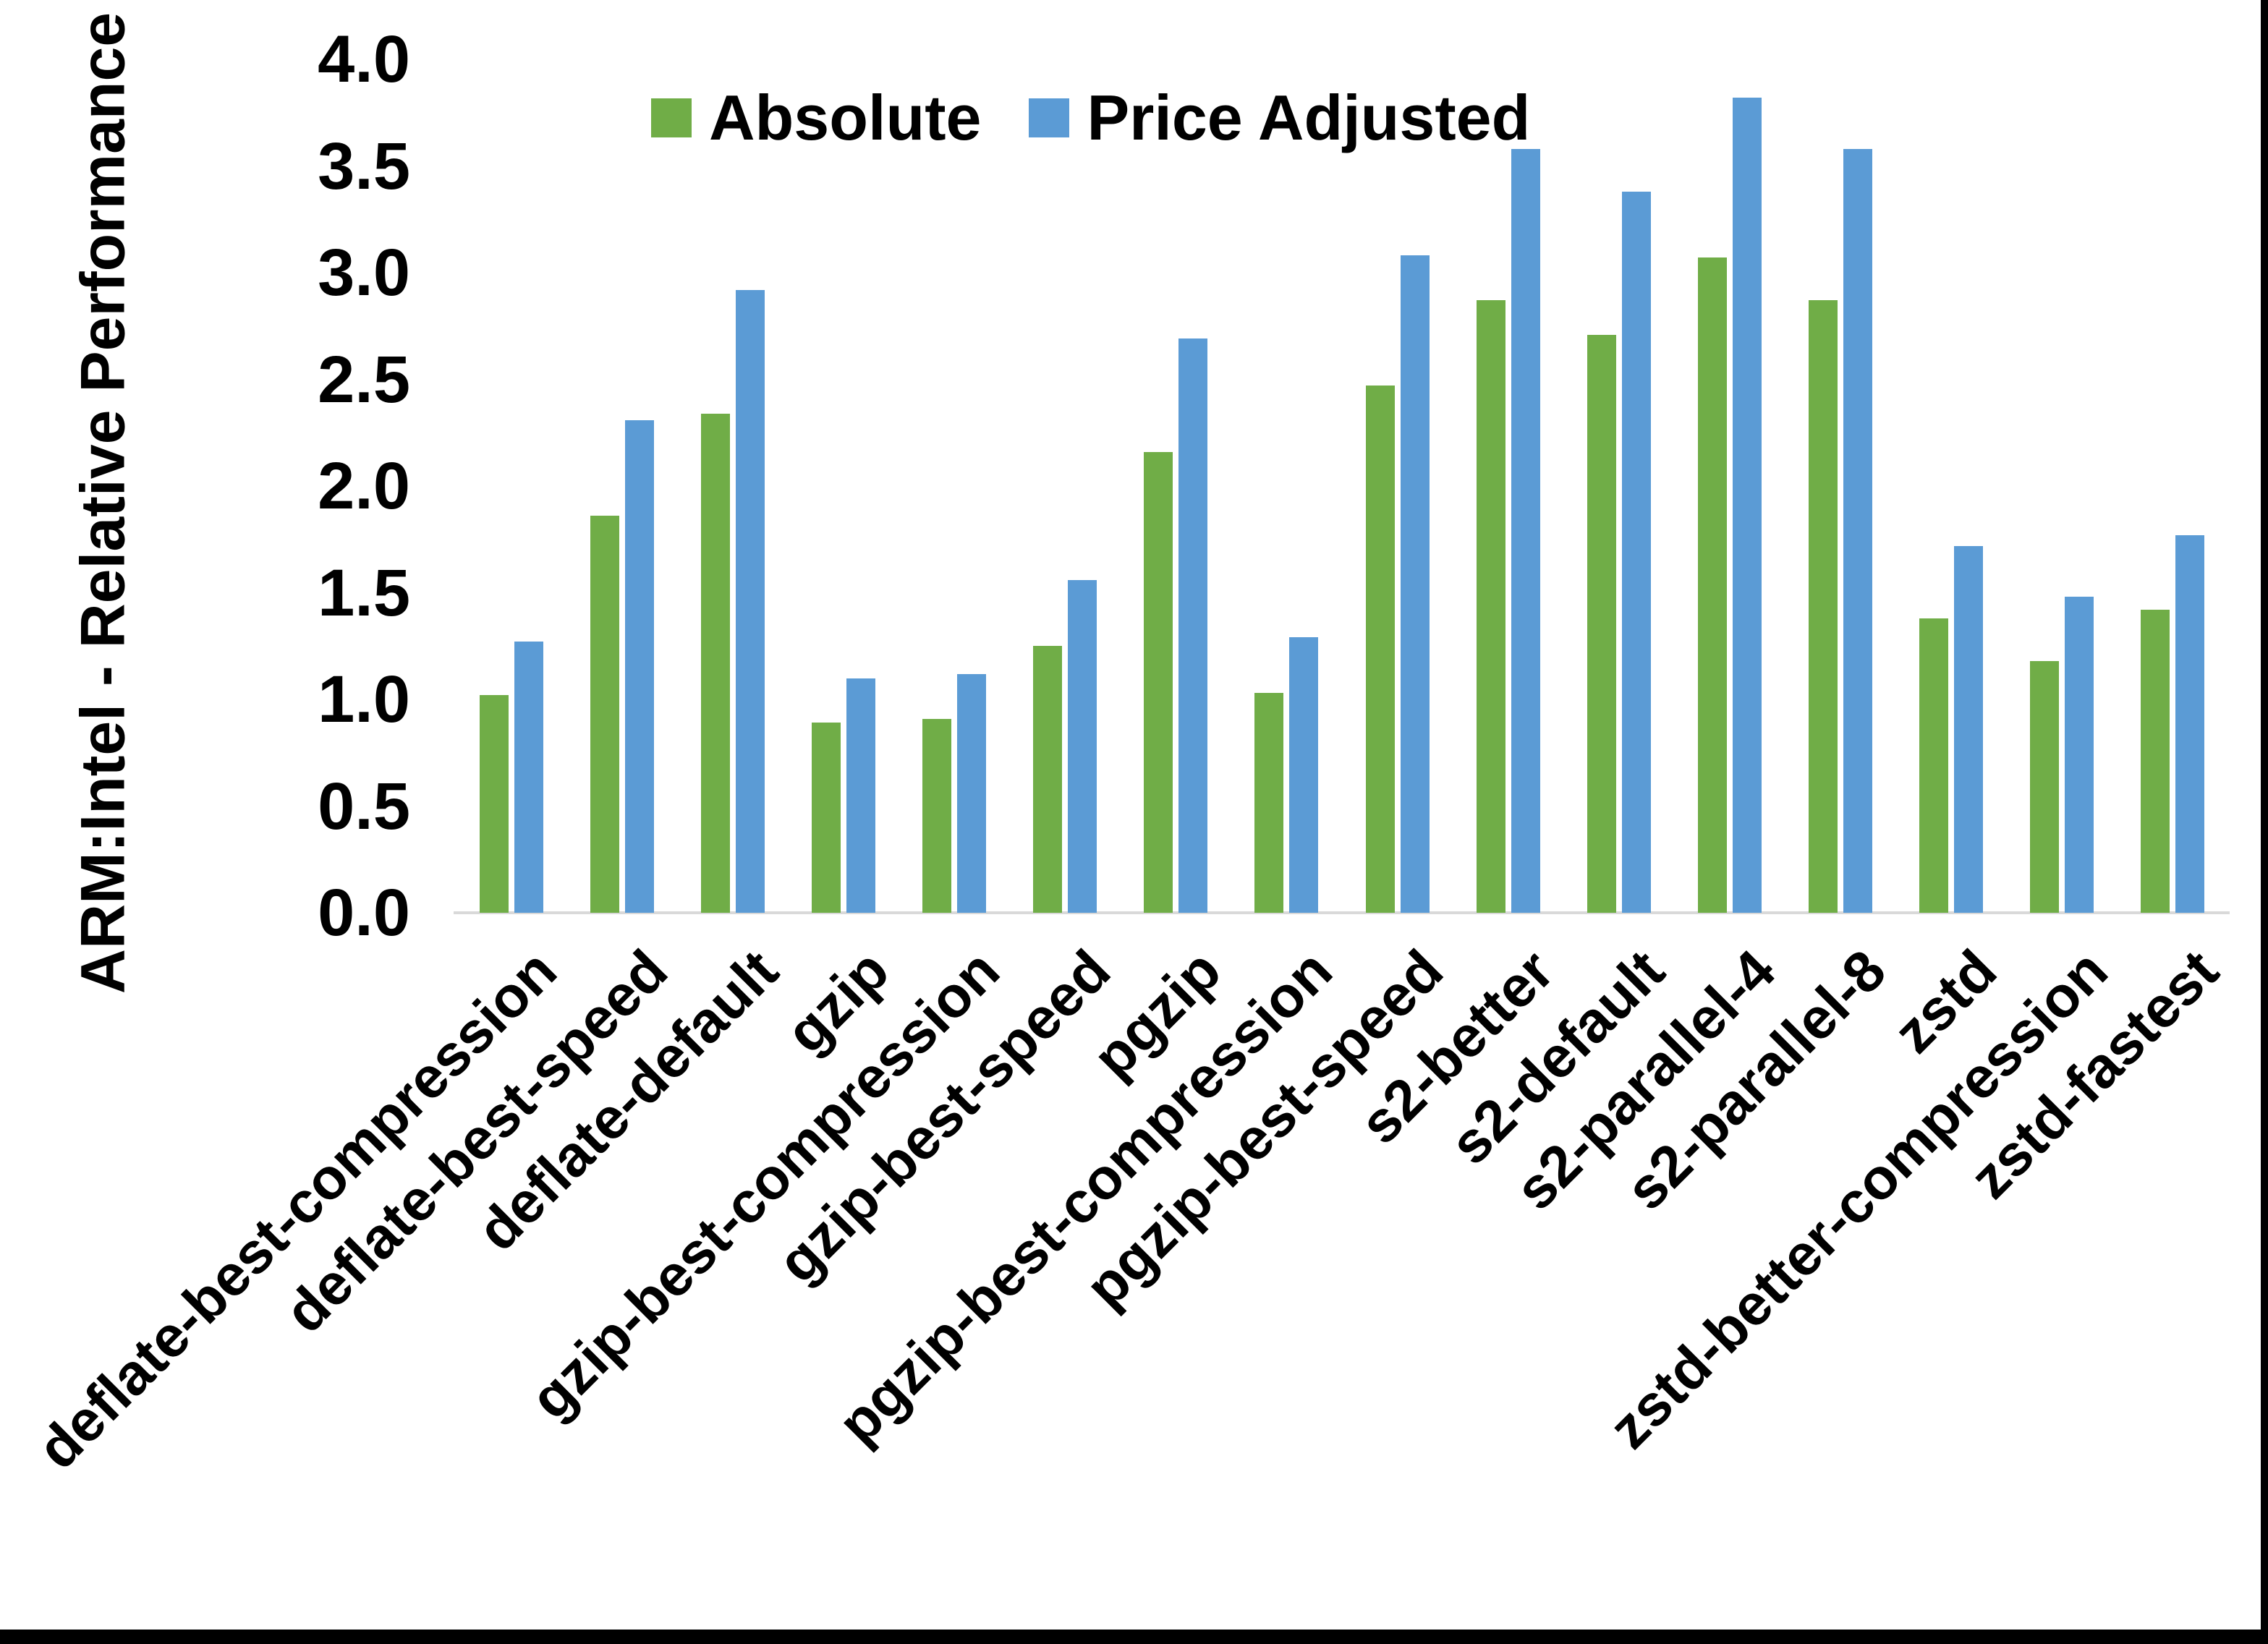 Image resolution: width=2268 pixels, height=1644 pixels. Describe the element at coordinates (1309, 117) in the screenshot. I see `legend-label-price-adjusted: Price Adjusted` at that location.